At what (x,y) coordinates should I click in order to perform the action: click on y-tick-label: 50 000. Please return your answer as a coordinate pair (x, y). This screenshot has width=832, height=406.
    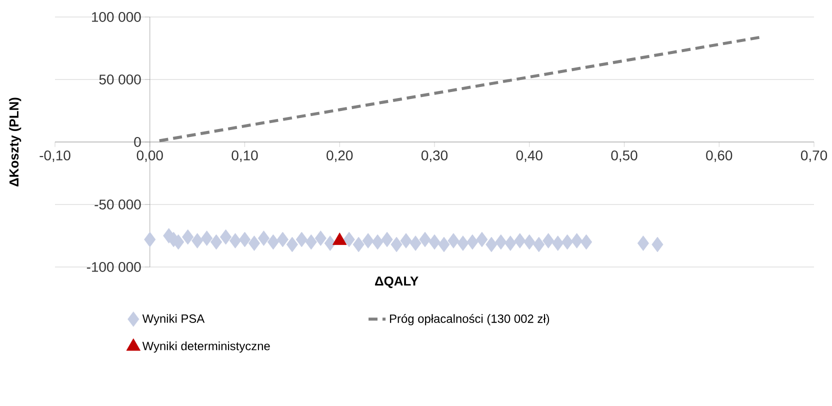
    Looking at the image, I should click on (120, 79).